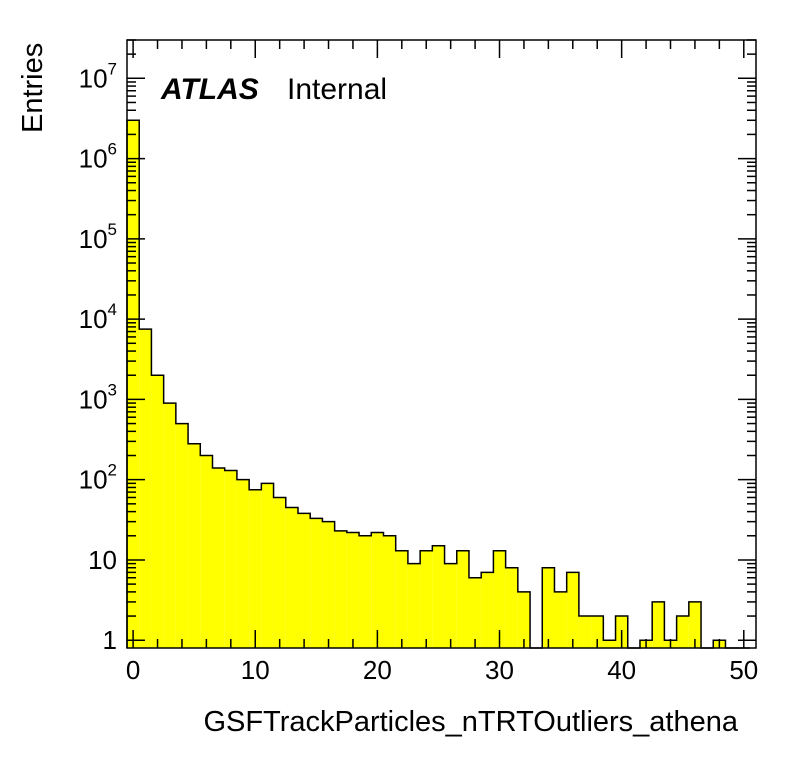 The height and width of the screenshot is (772, 796). Describe the element at coordinates (102, 560) in the screenshot. I see `y-tick-label: 10` at that location.